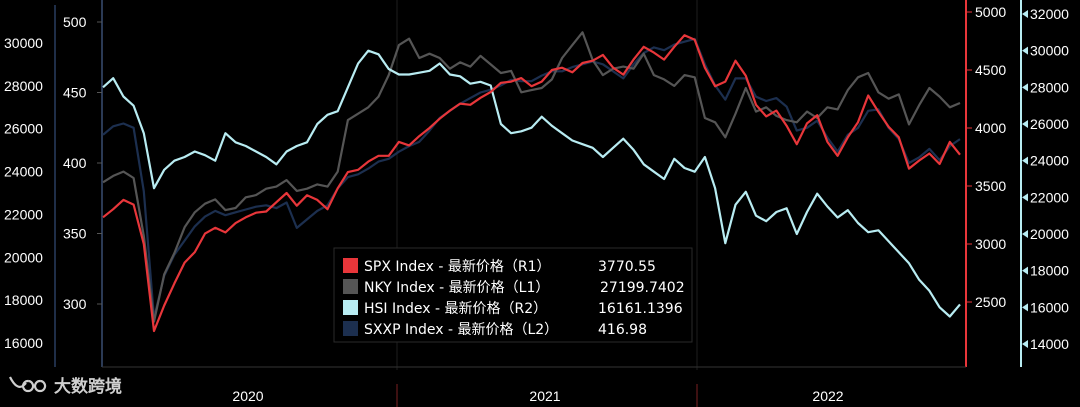 The height and width of the screenshot is (407, 1080). I want to click on legend-value: 416.98, so click(622, 330).